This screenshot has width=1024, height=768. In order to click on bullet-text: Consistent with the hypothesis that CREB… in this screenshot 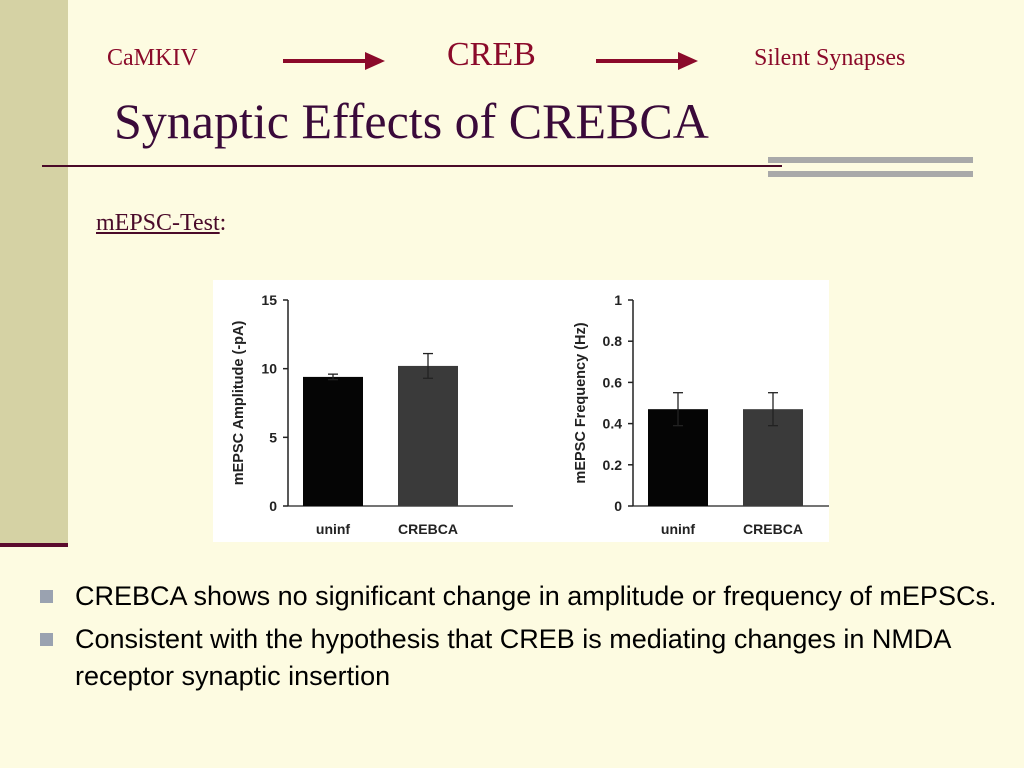, I will do `click(512, 657)`.